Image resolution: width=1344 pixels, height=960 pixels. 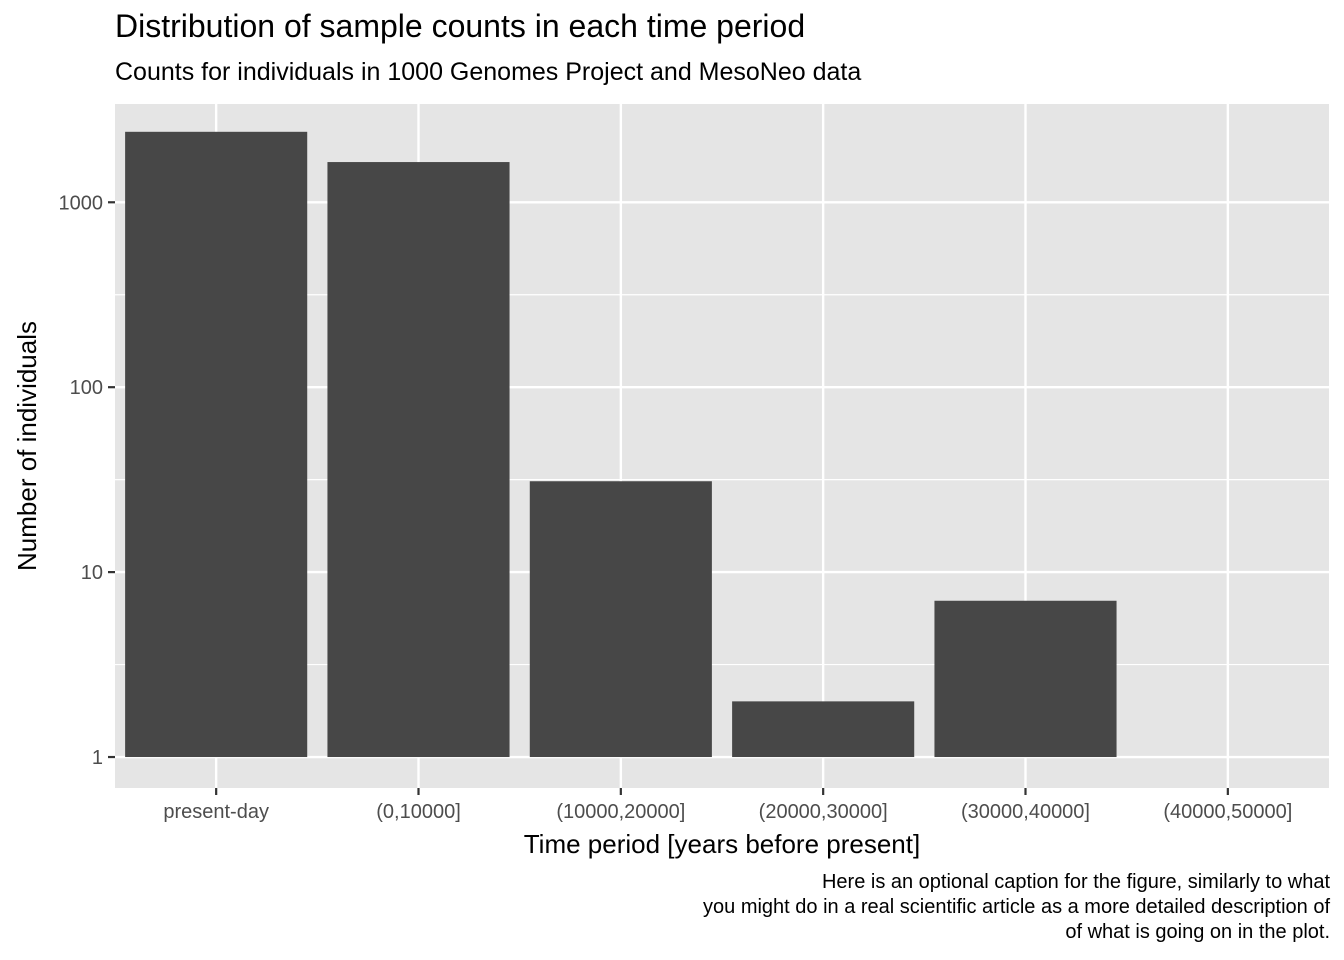 What do you see at coordinates (86, 388) in the screenshot?
I see `y-tick-label: 100` at bounding box center [86, 388].